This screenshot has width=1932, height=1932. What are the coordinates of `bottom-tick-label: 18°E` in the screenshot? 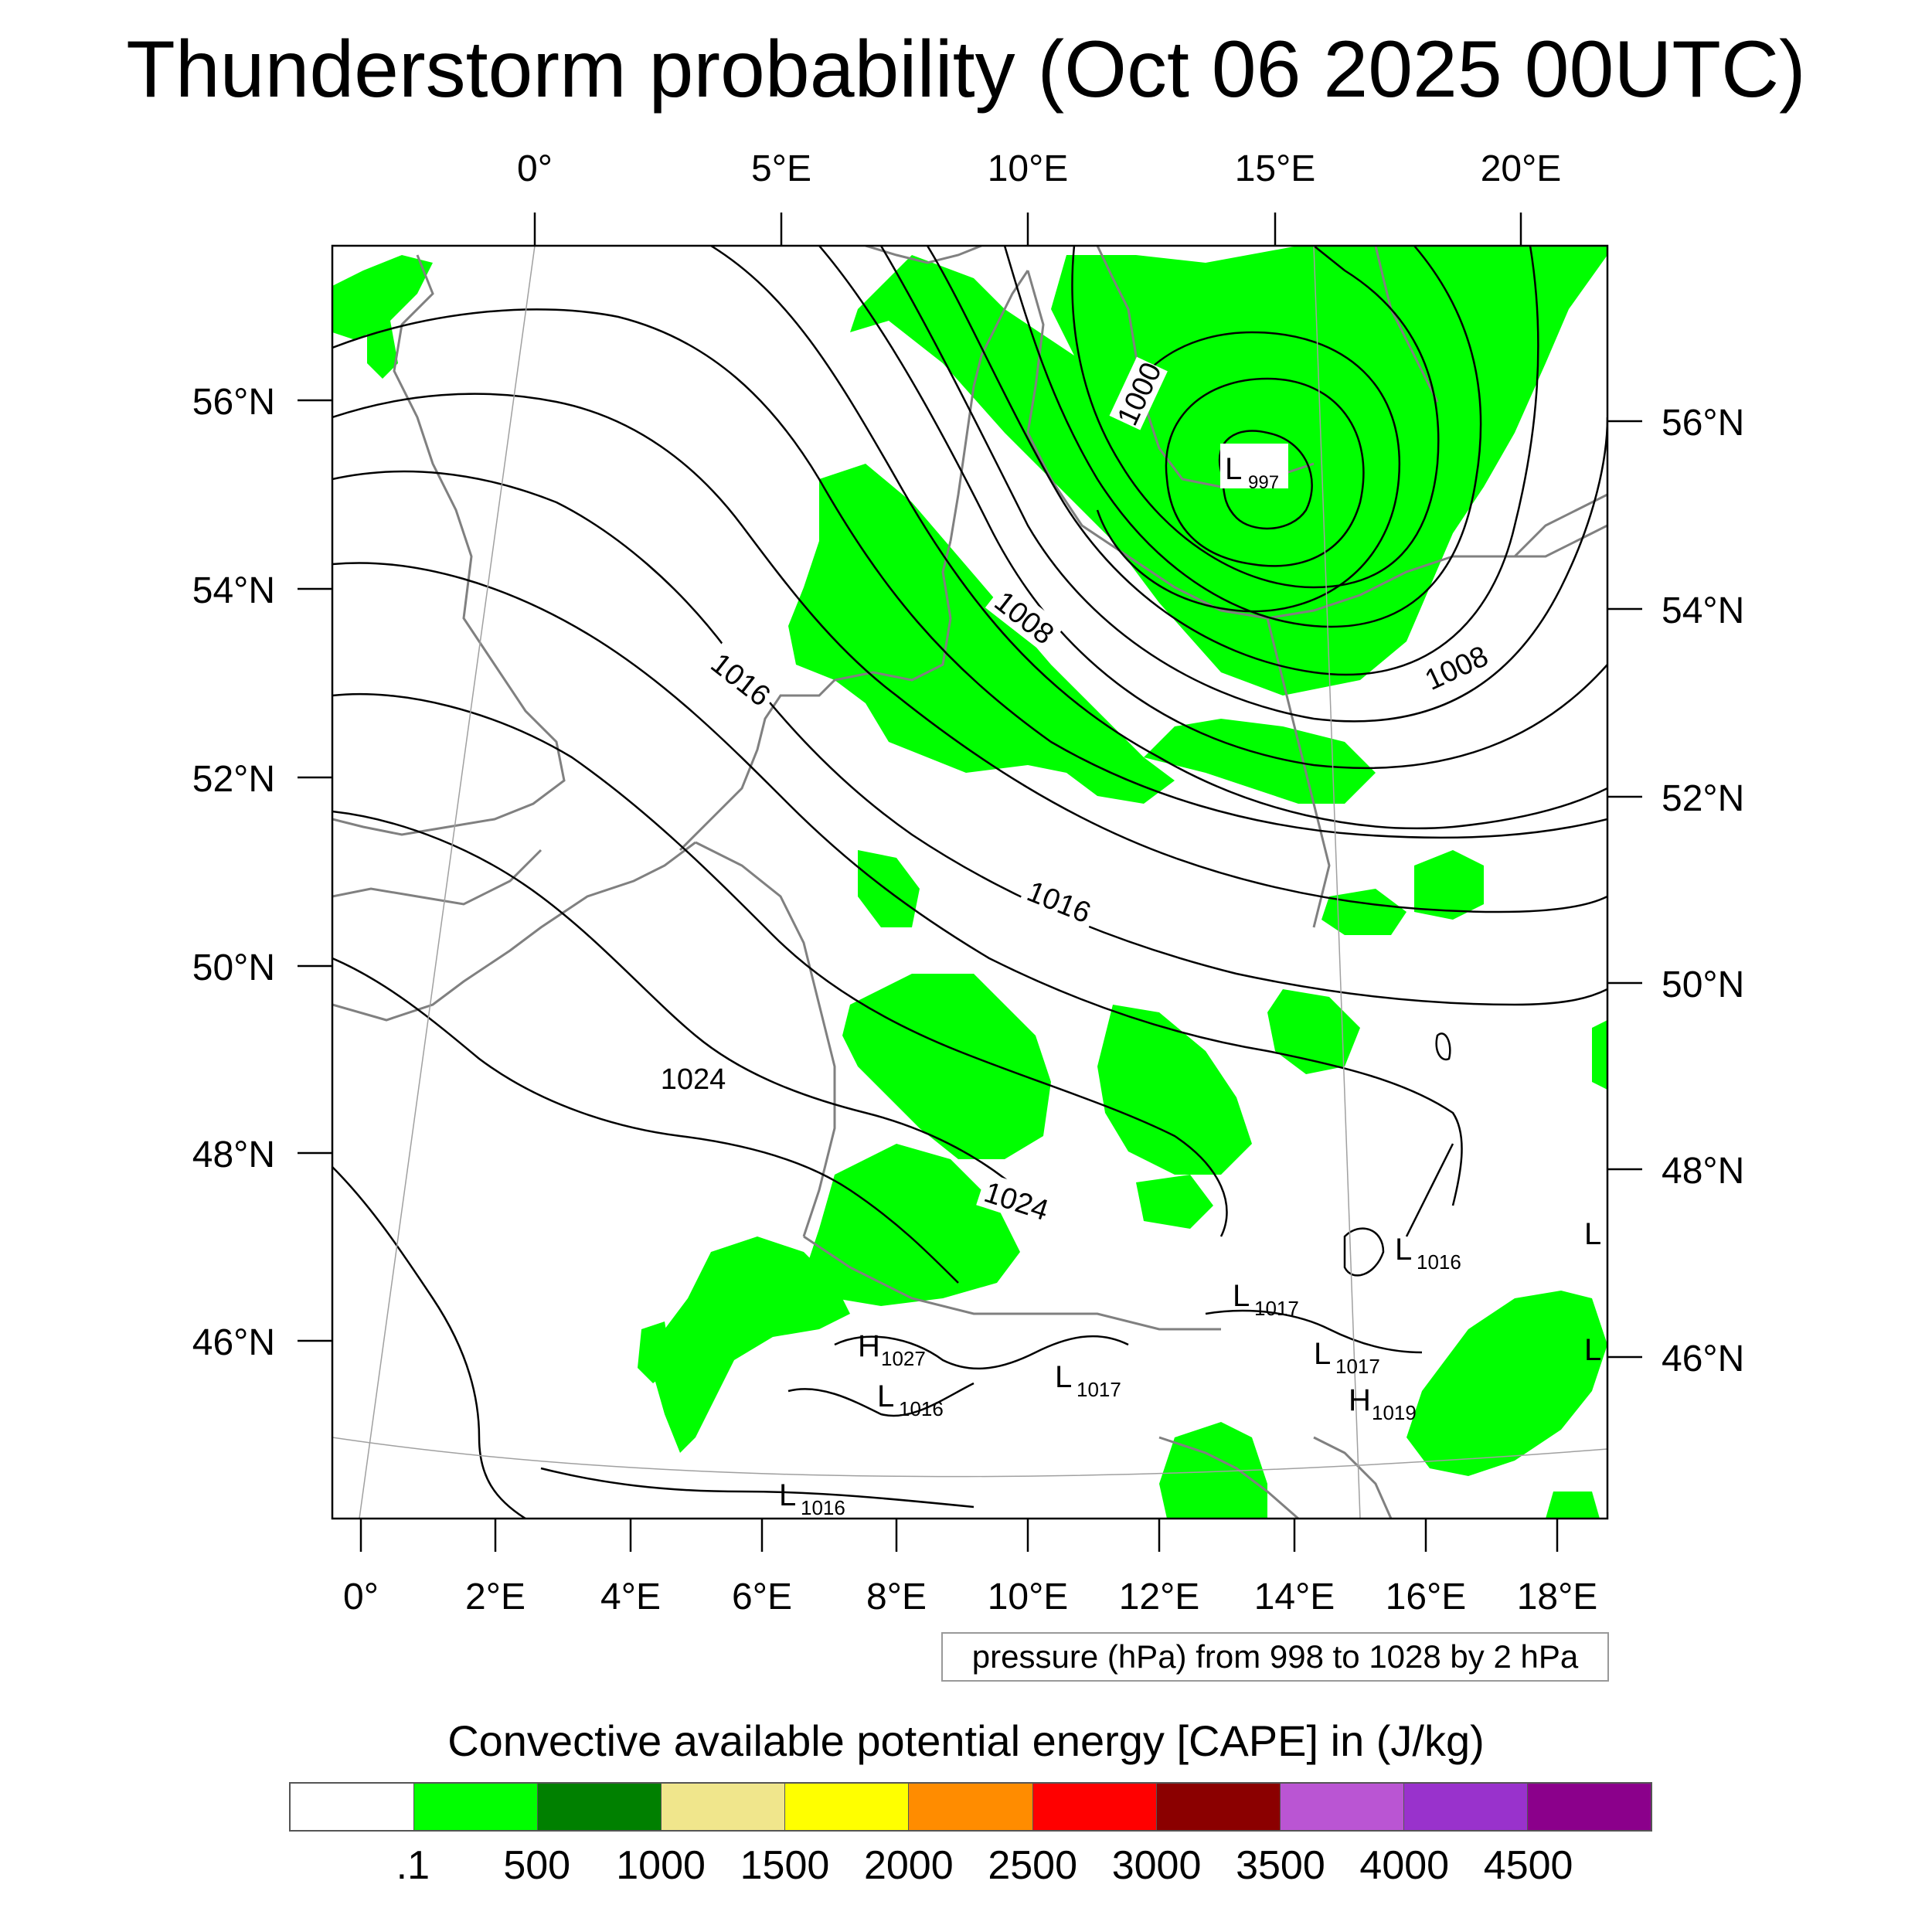 It's located at (1558, 1597).